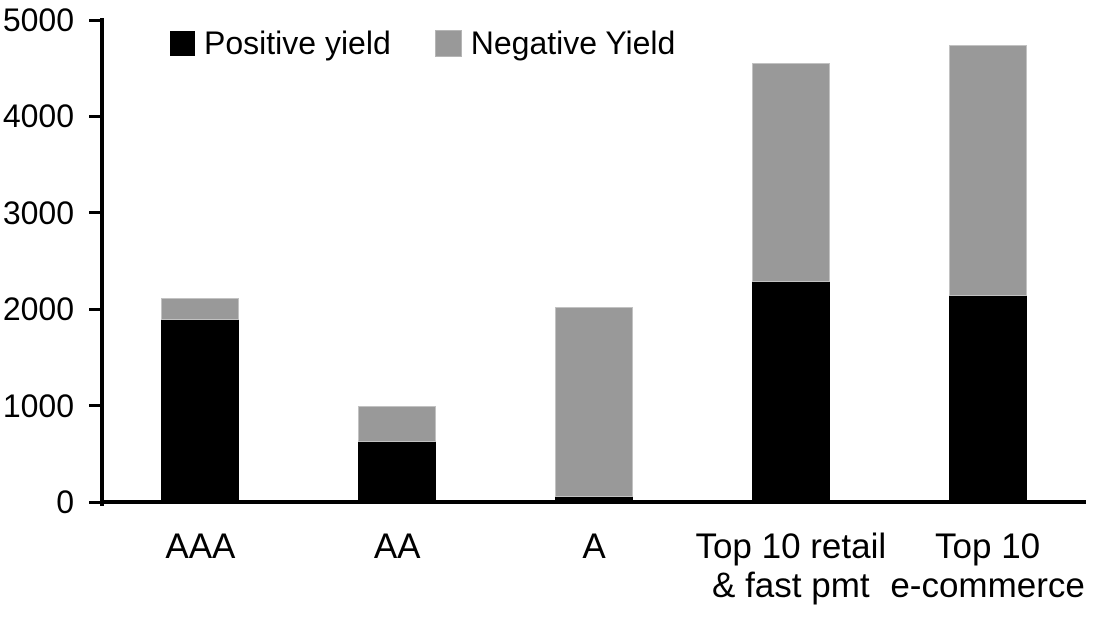 The height and width of the screenshot is (618, 1102). Describe the element at coordinates (38, 309) in the screenshot. I see `y-tick-label: 2000` at that location.